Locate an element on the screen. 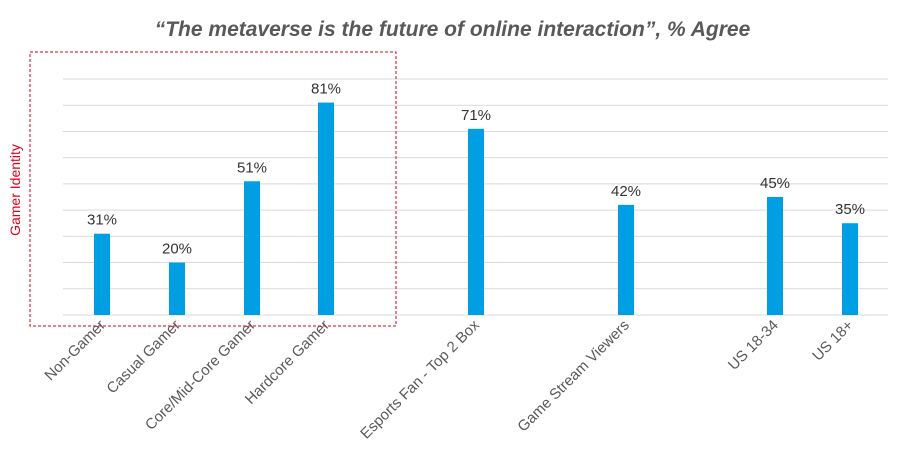 This screenshot has width=905, height=473. x-tick-label: US 18-34 is located at coordinates (753, 345).